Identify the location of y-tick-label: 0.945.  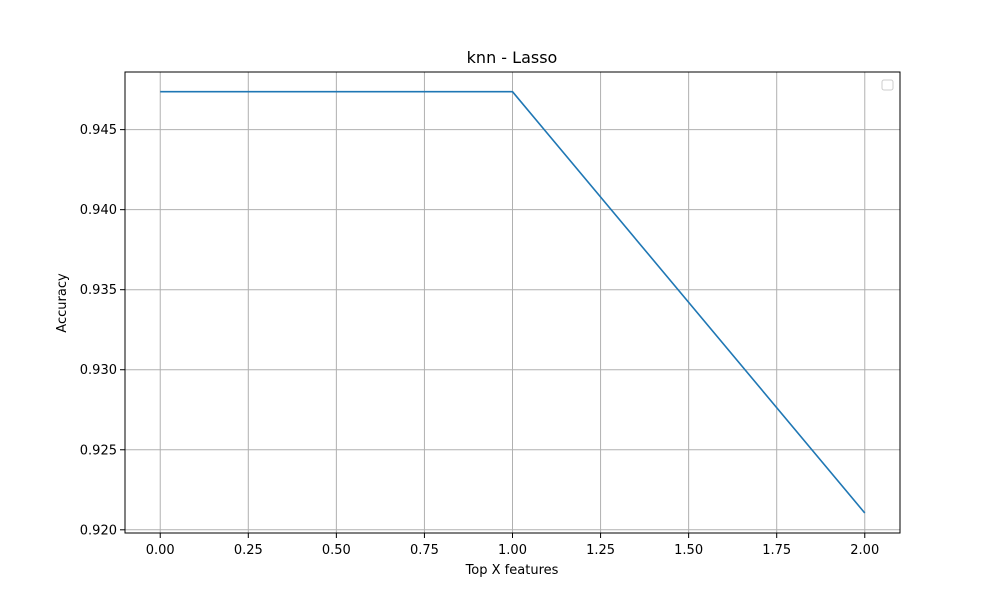
(98, 130).